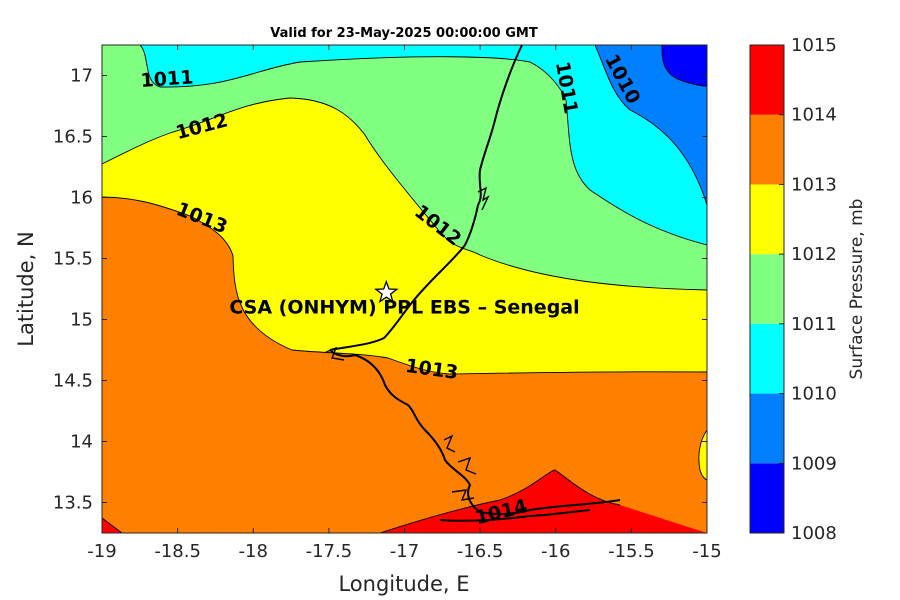  What do you see at coordinates (404, 551) in the screenshot?
I see `x-tick-label: -17` at bounding box center [404, 551].